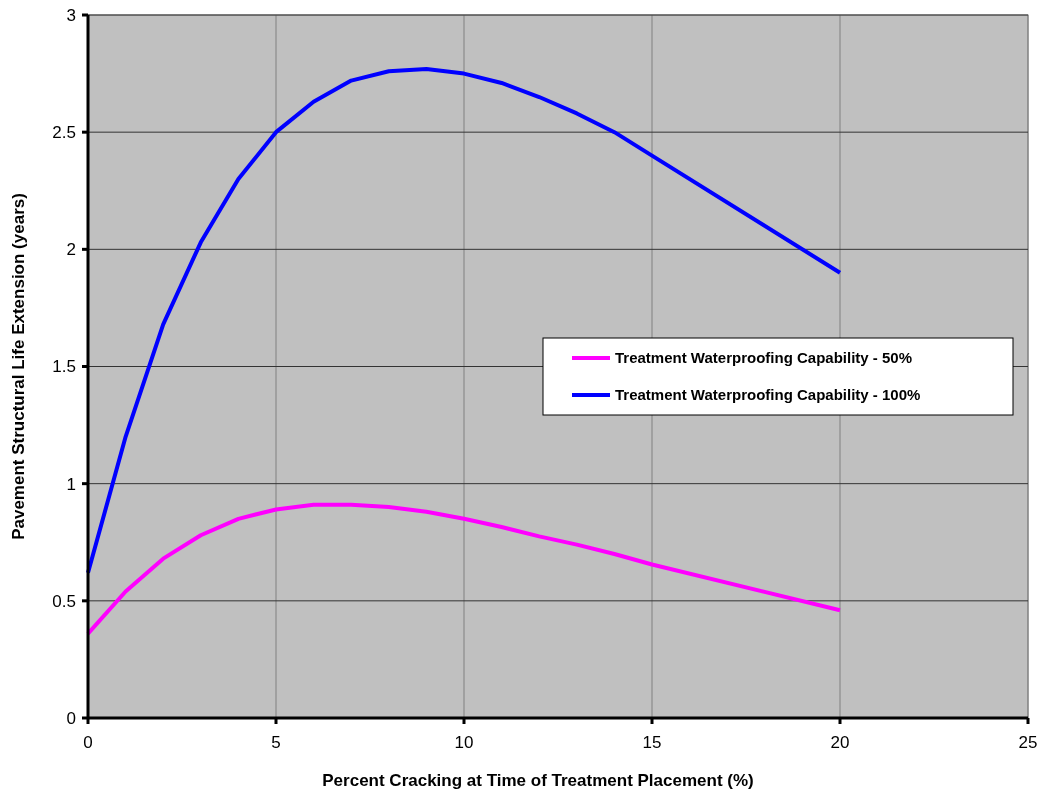  I want to click on x-tick-label: 0, so click(88, 742).